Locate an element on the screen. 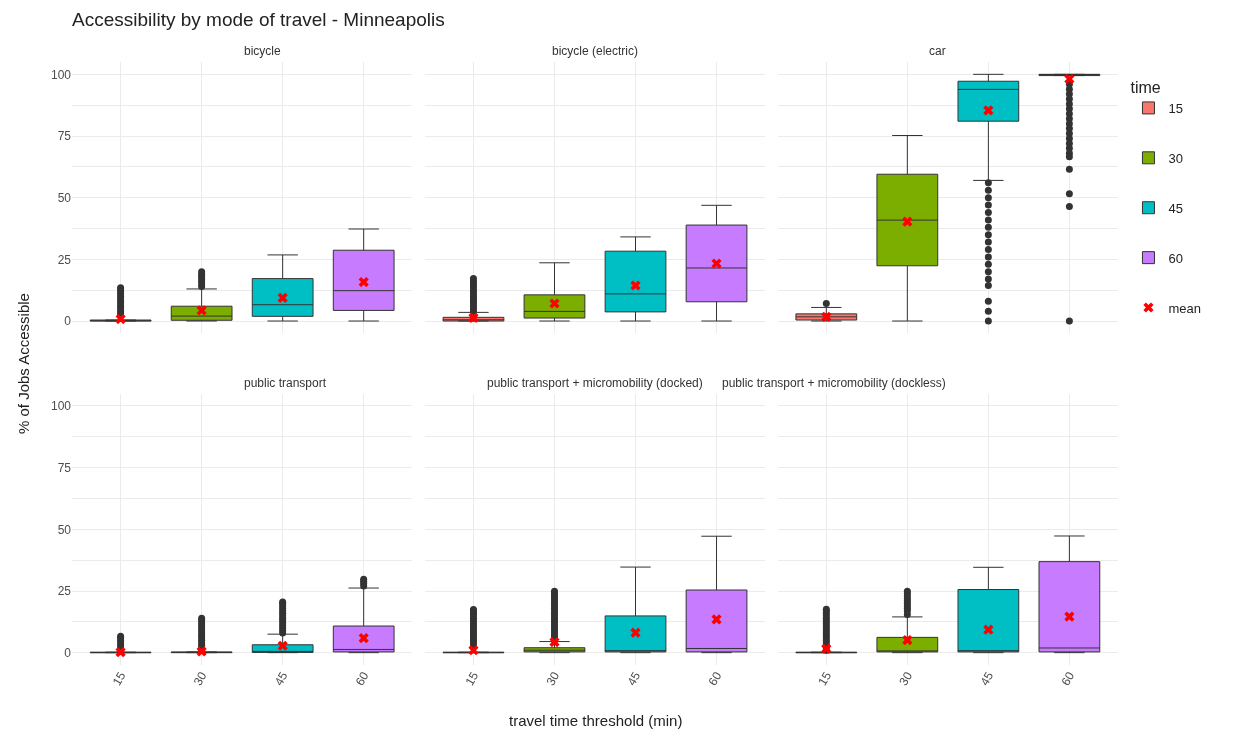 Image resolution: width=1243 pixels, height=740 pixels. legend-label: 15 is located at coordinates (1175, 108).